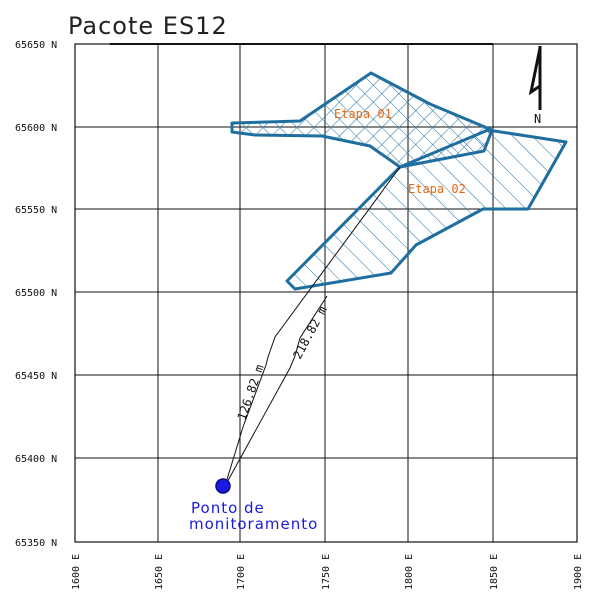 The image size is (589, 596). Describe the element at coordinates (159, 572) in the screenshot. I see `x-tick-label: 1650 E` at that location.